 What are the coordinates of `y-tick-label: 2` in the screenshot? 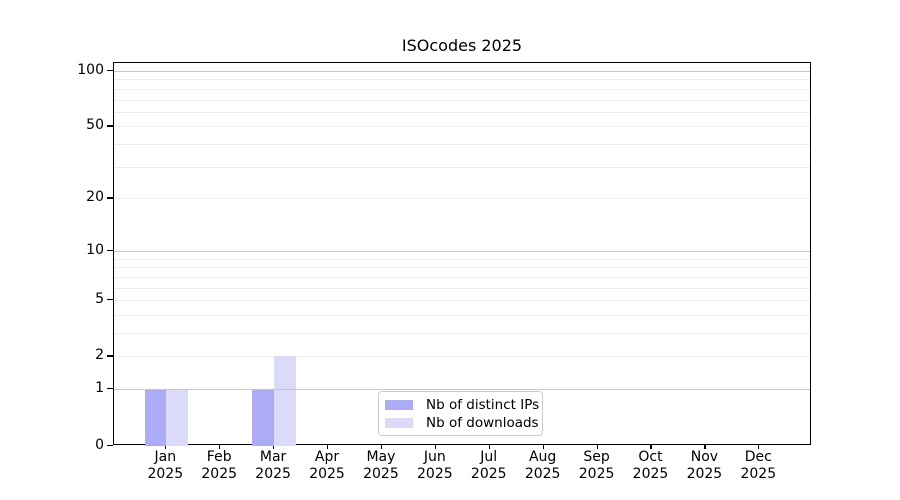 It's located at (99, 355).